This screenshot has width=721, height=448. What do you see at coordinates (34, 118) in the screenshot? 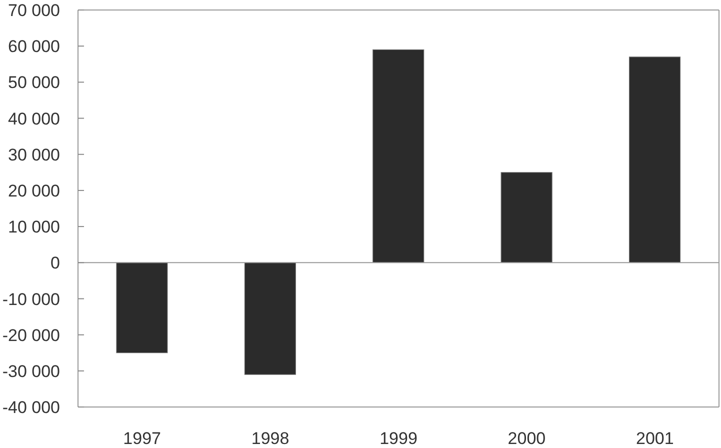
I see `y-tick-label: 40 000` at bounding box center [34, 118].